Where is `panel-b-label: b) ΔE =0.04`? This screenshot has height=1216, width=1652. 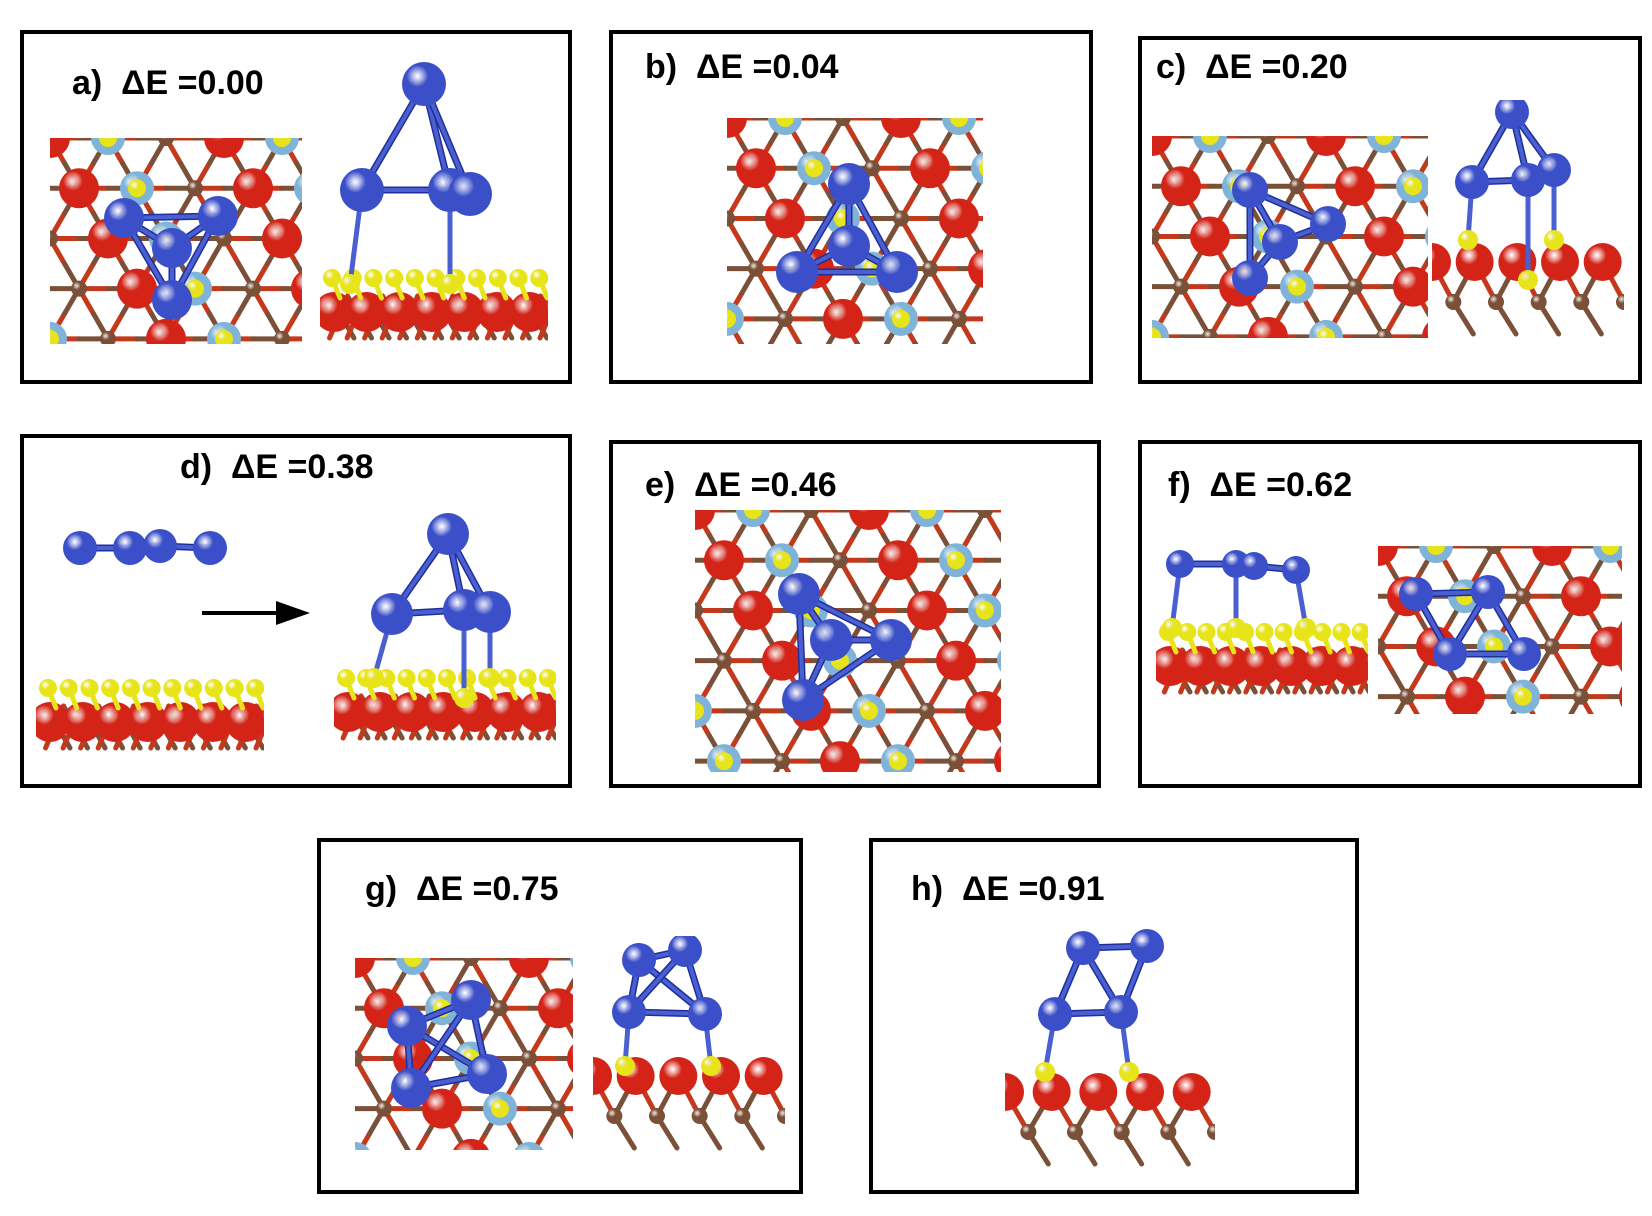
panel-b-label: b) ΔE =0.04 is located at coordinates (742, 67).